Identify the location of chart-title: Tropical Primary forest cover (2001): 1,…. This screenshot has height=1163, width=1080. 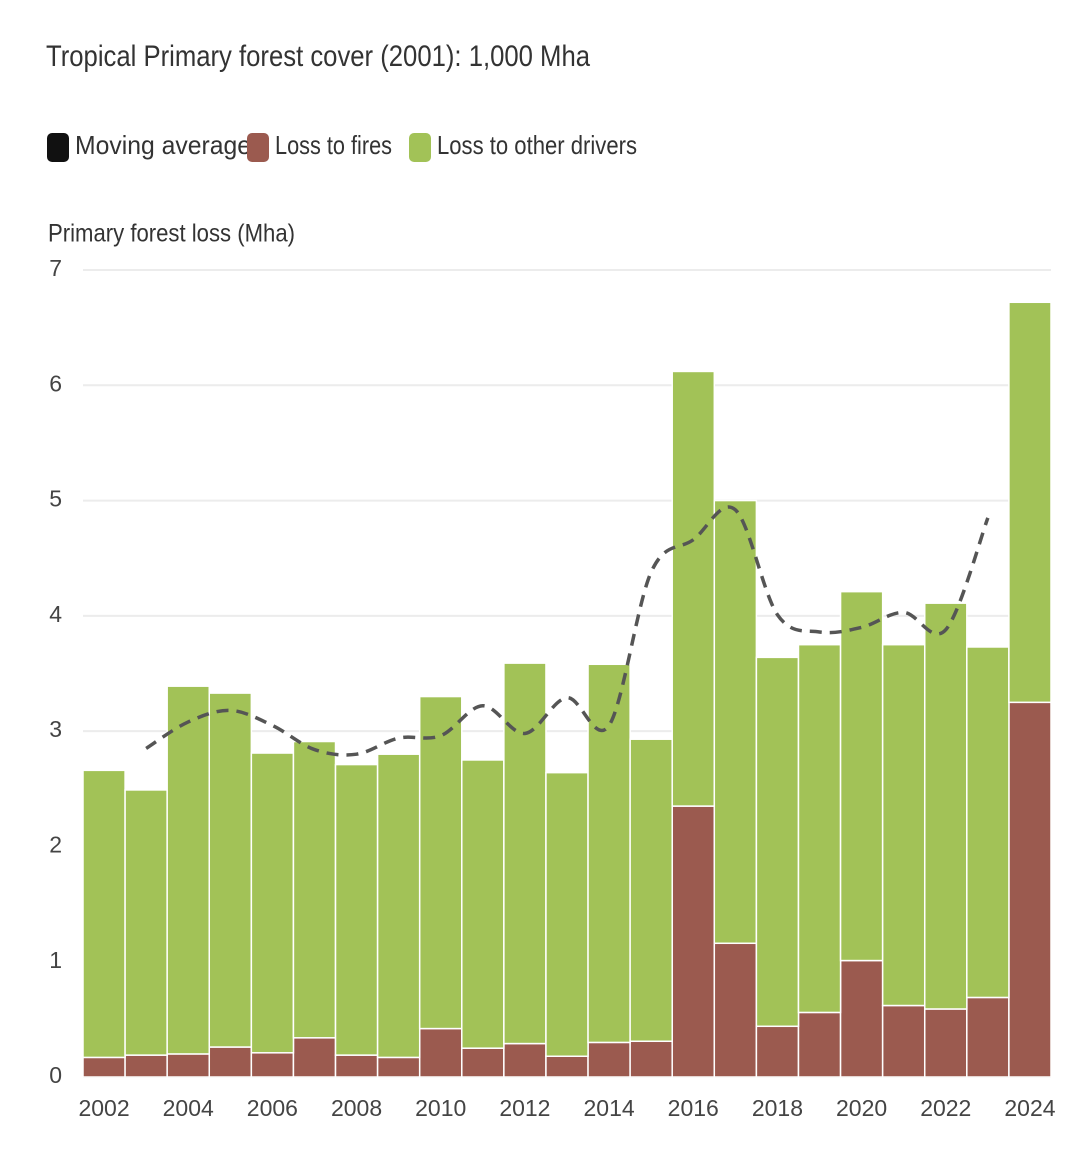
(318, 56).